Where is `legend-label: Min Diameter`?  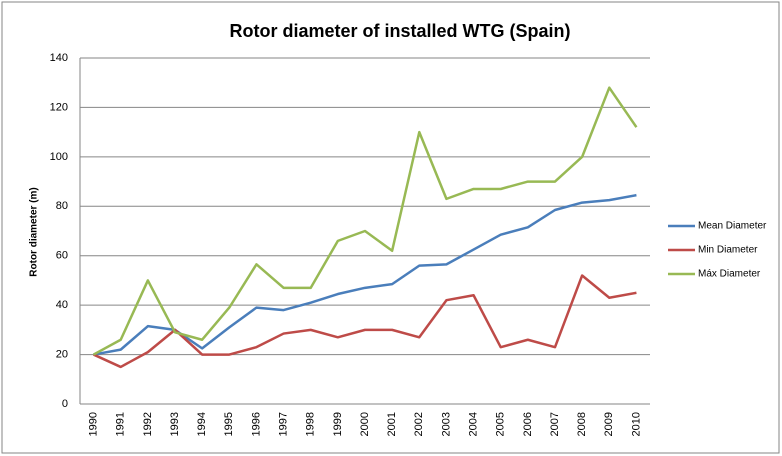 legend-label: Min Diameter is located at coordinates (728, 250).